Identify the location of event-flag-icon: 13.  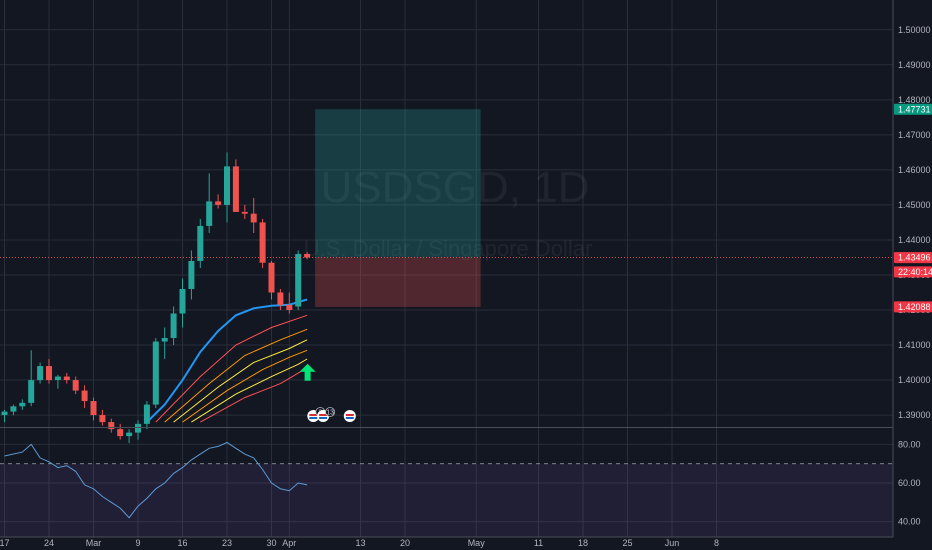
(326, 415).